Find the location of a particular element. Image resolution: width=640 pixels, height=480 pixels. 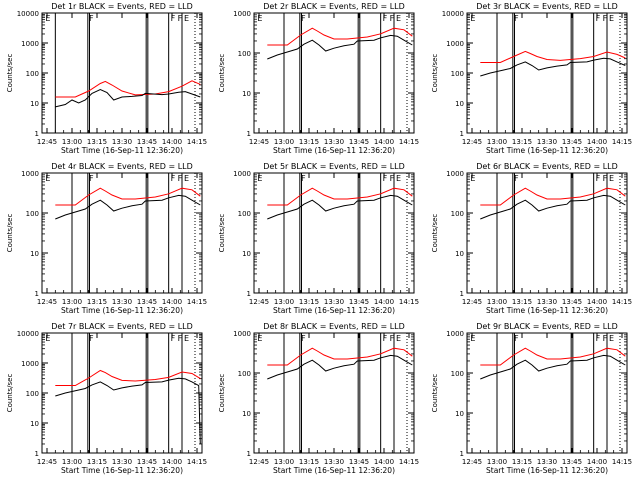

panel-title: Det 6r BLACK = Events, RED = LLD is located at coordinates (547, 166).